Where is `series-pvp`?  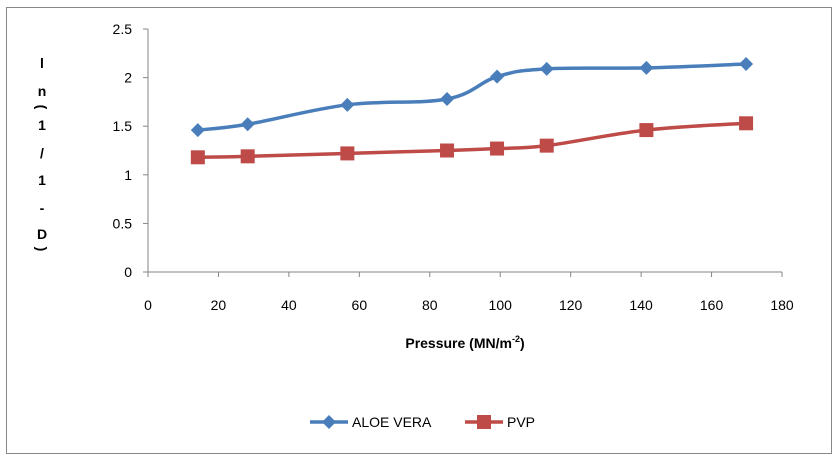
series-pvp is located at coordinates (472, 140).